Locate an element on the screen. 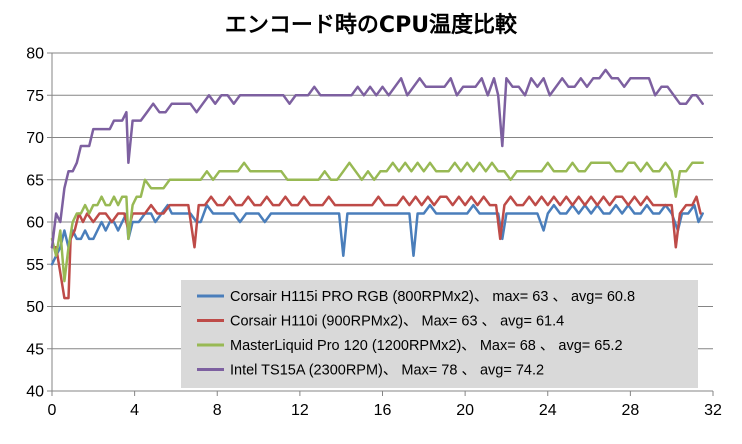 This screenshot has width=742, height=444. x-tick-label: 0 is located at coordinates (52, 410).